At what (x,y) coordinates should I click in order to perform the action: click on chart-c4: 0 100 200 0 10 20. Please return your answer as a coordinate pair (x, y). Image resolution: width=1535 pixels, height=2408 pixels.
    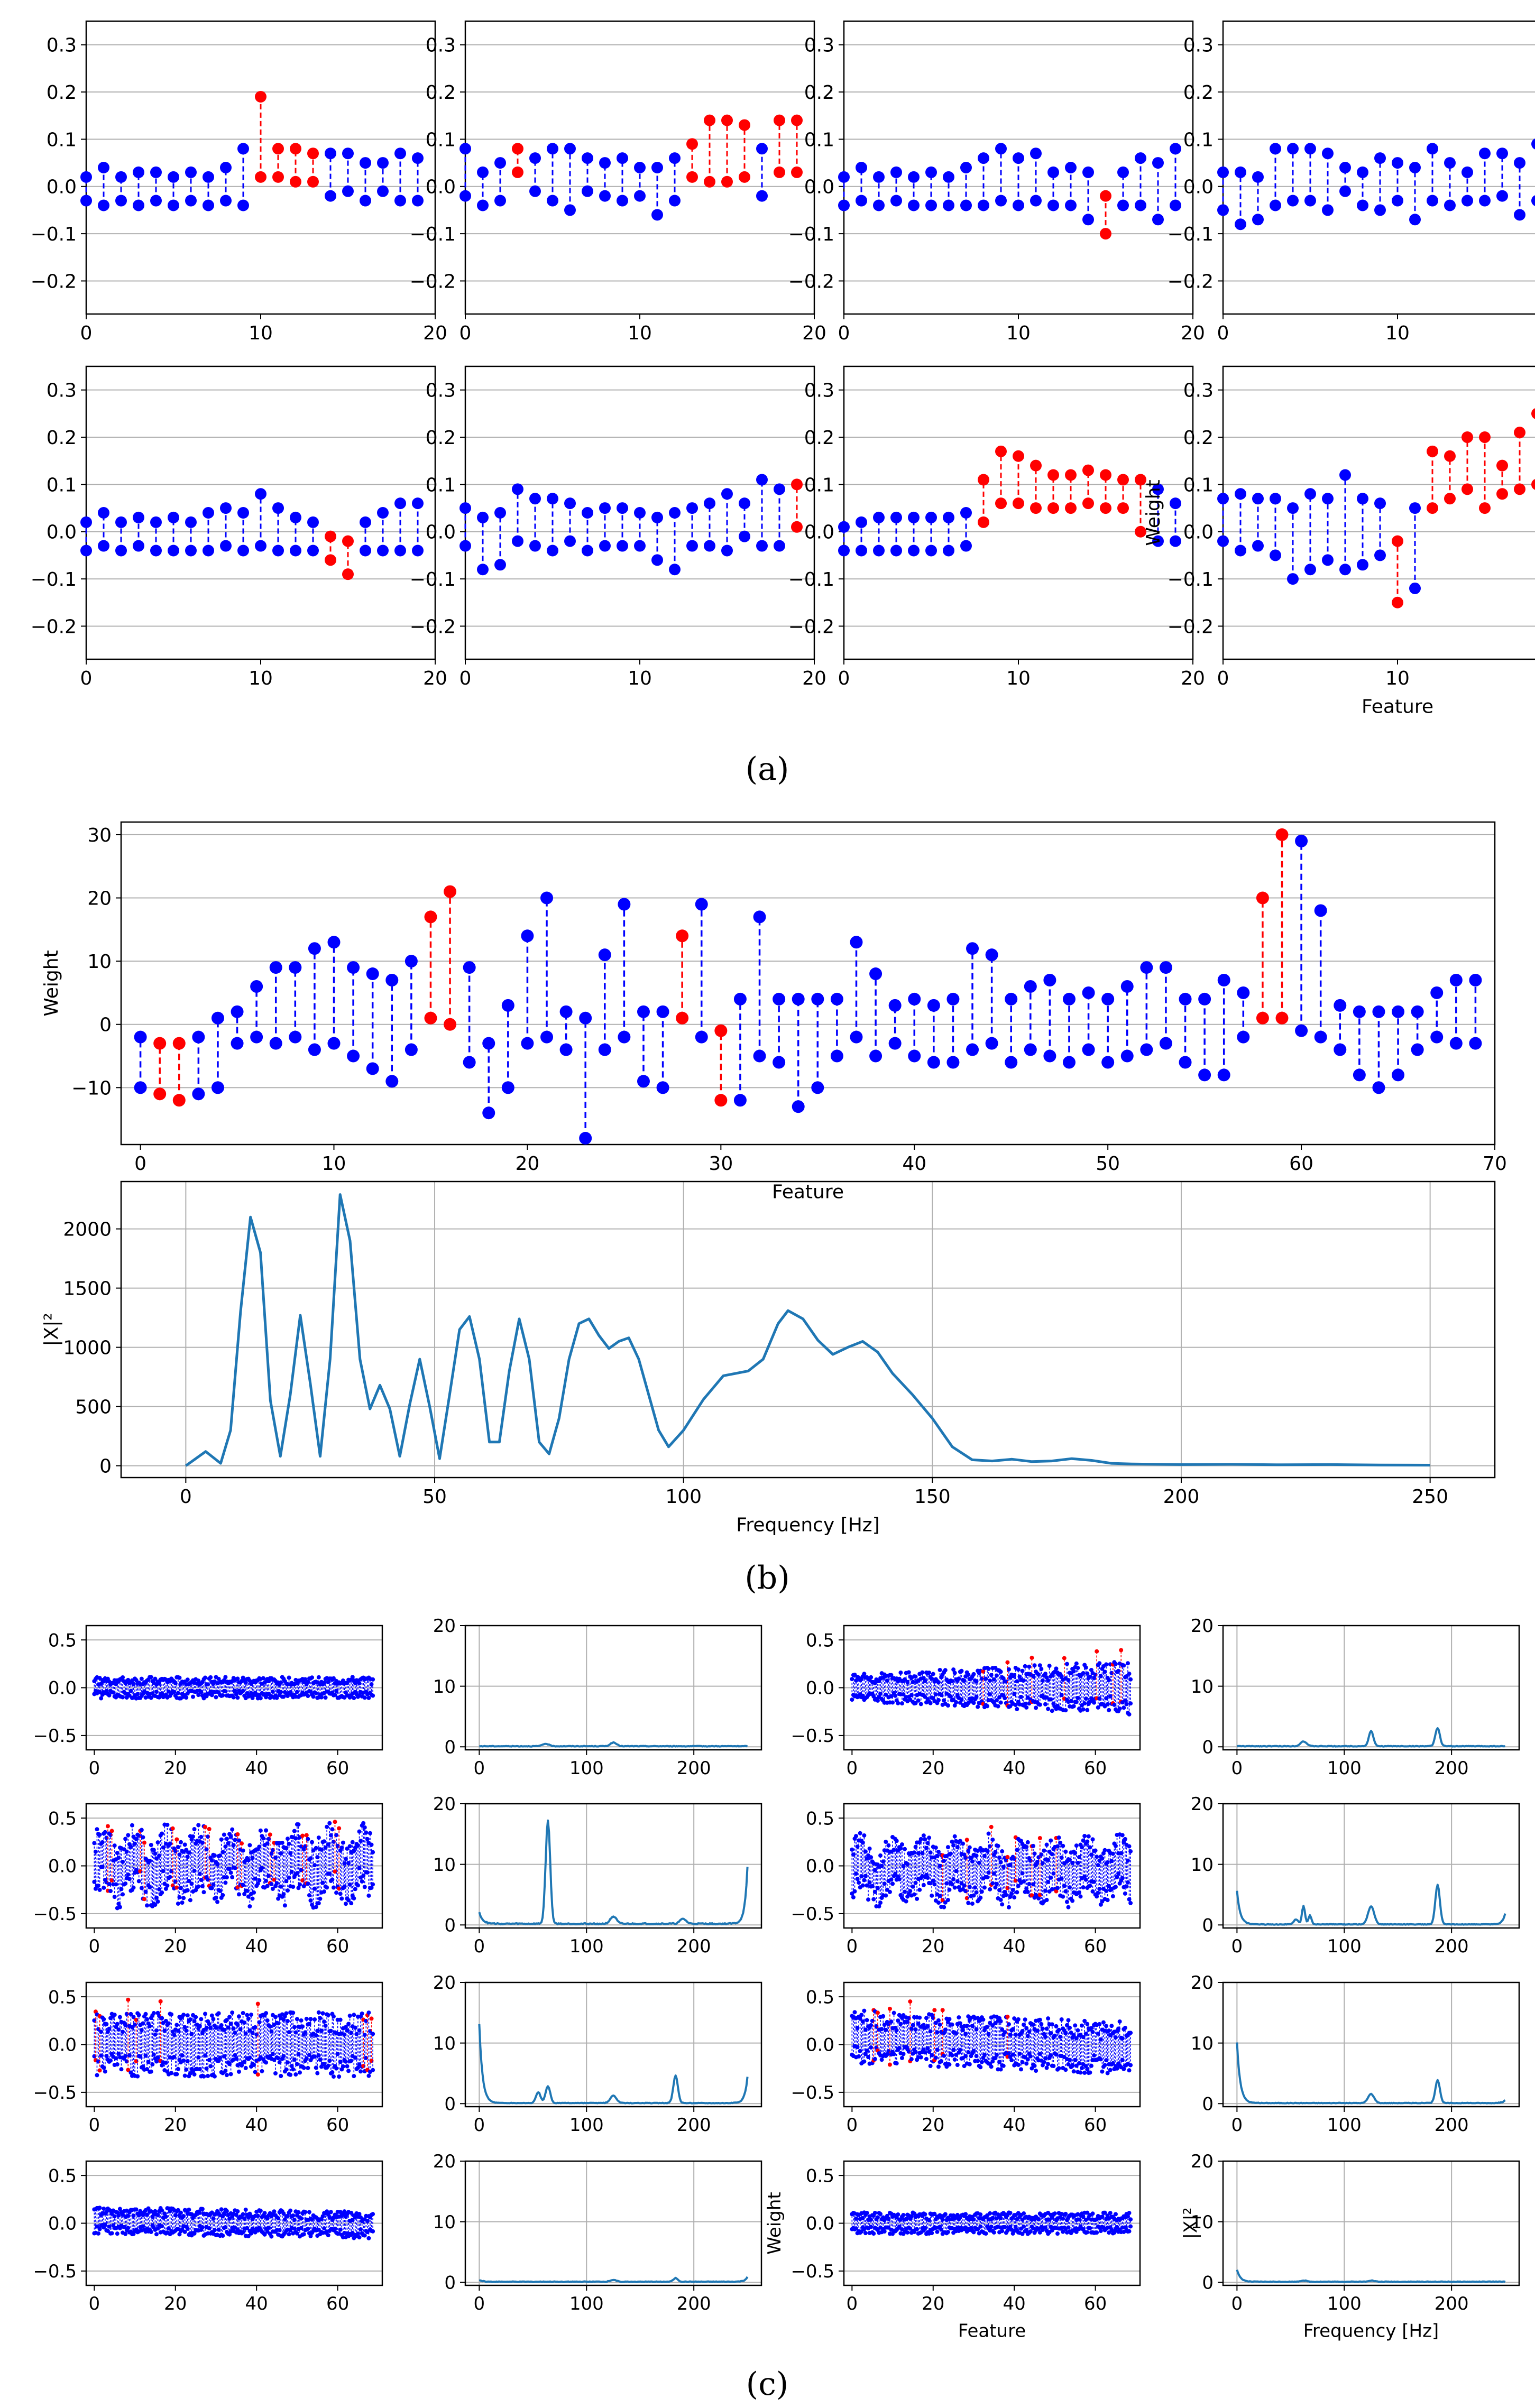
    Looking at the image, I should click on (1356, 1697).